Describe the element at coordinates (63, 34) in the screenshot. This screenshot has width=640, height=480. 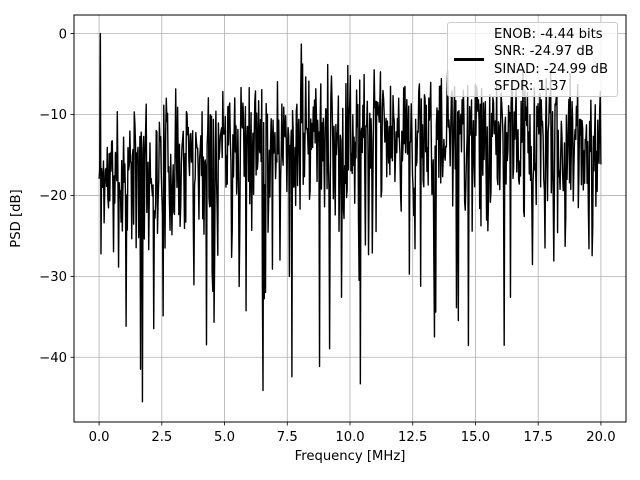
I see `y-tick-label: 0` at that location.